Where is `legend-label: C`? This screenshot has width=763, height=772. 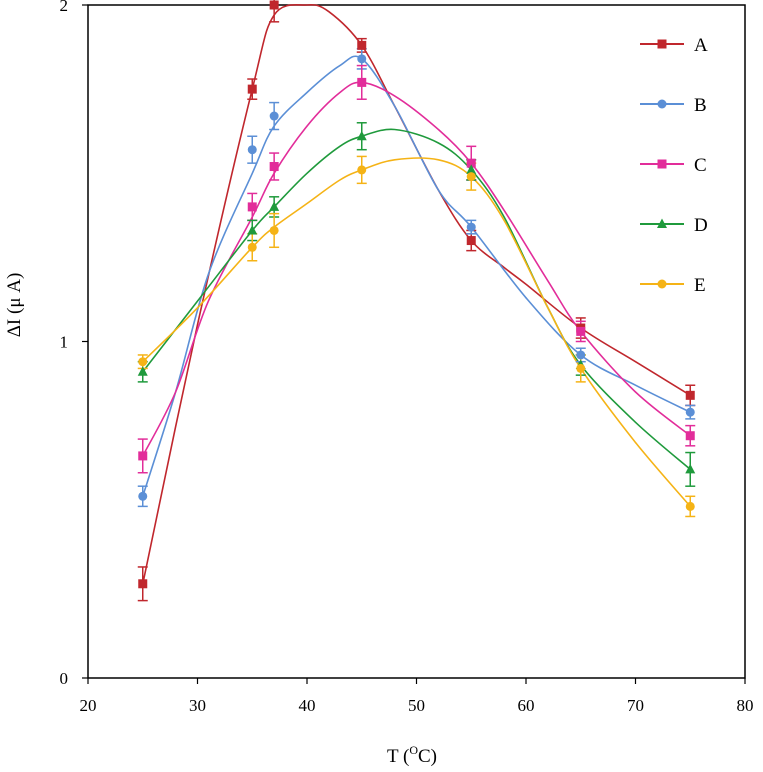 legend-label: C is located at coordinates (700, 165).